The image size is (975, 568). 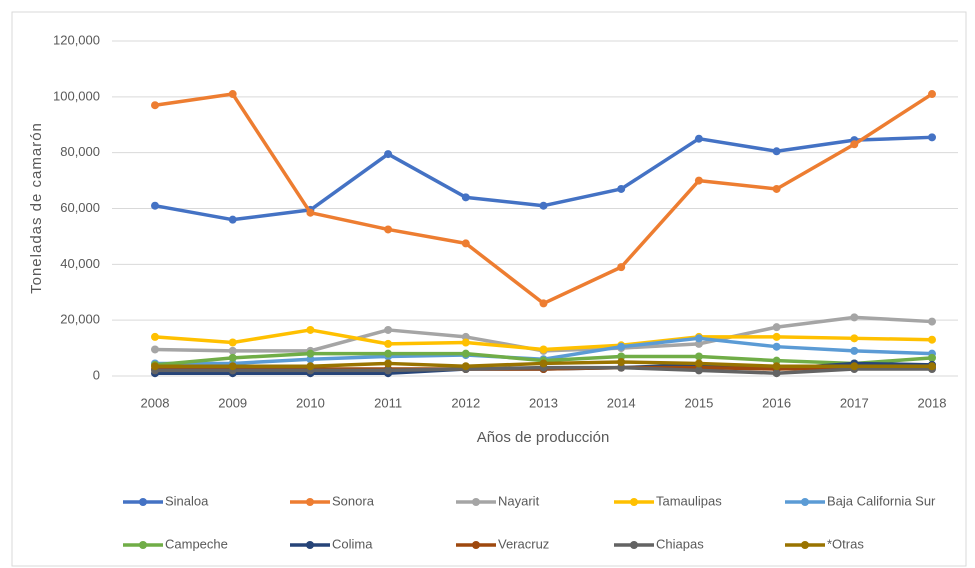 What do you see at coordinates (776, 402) in the screenshot?
I see `x-tick-label: 2016` at bounding box center [776, 402].